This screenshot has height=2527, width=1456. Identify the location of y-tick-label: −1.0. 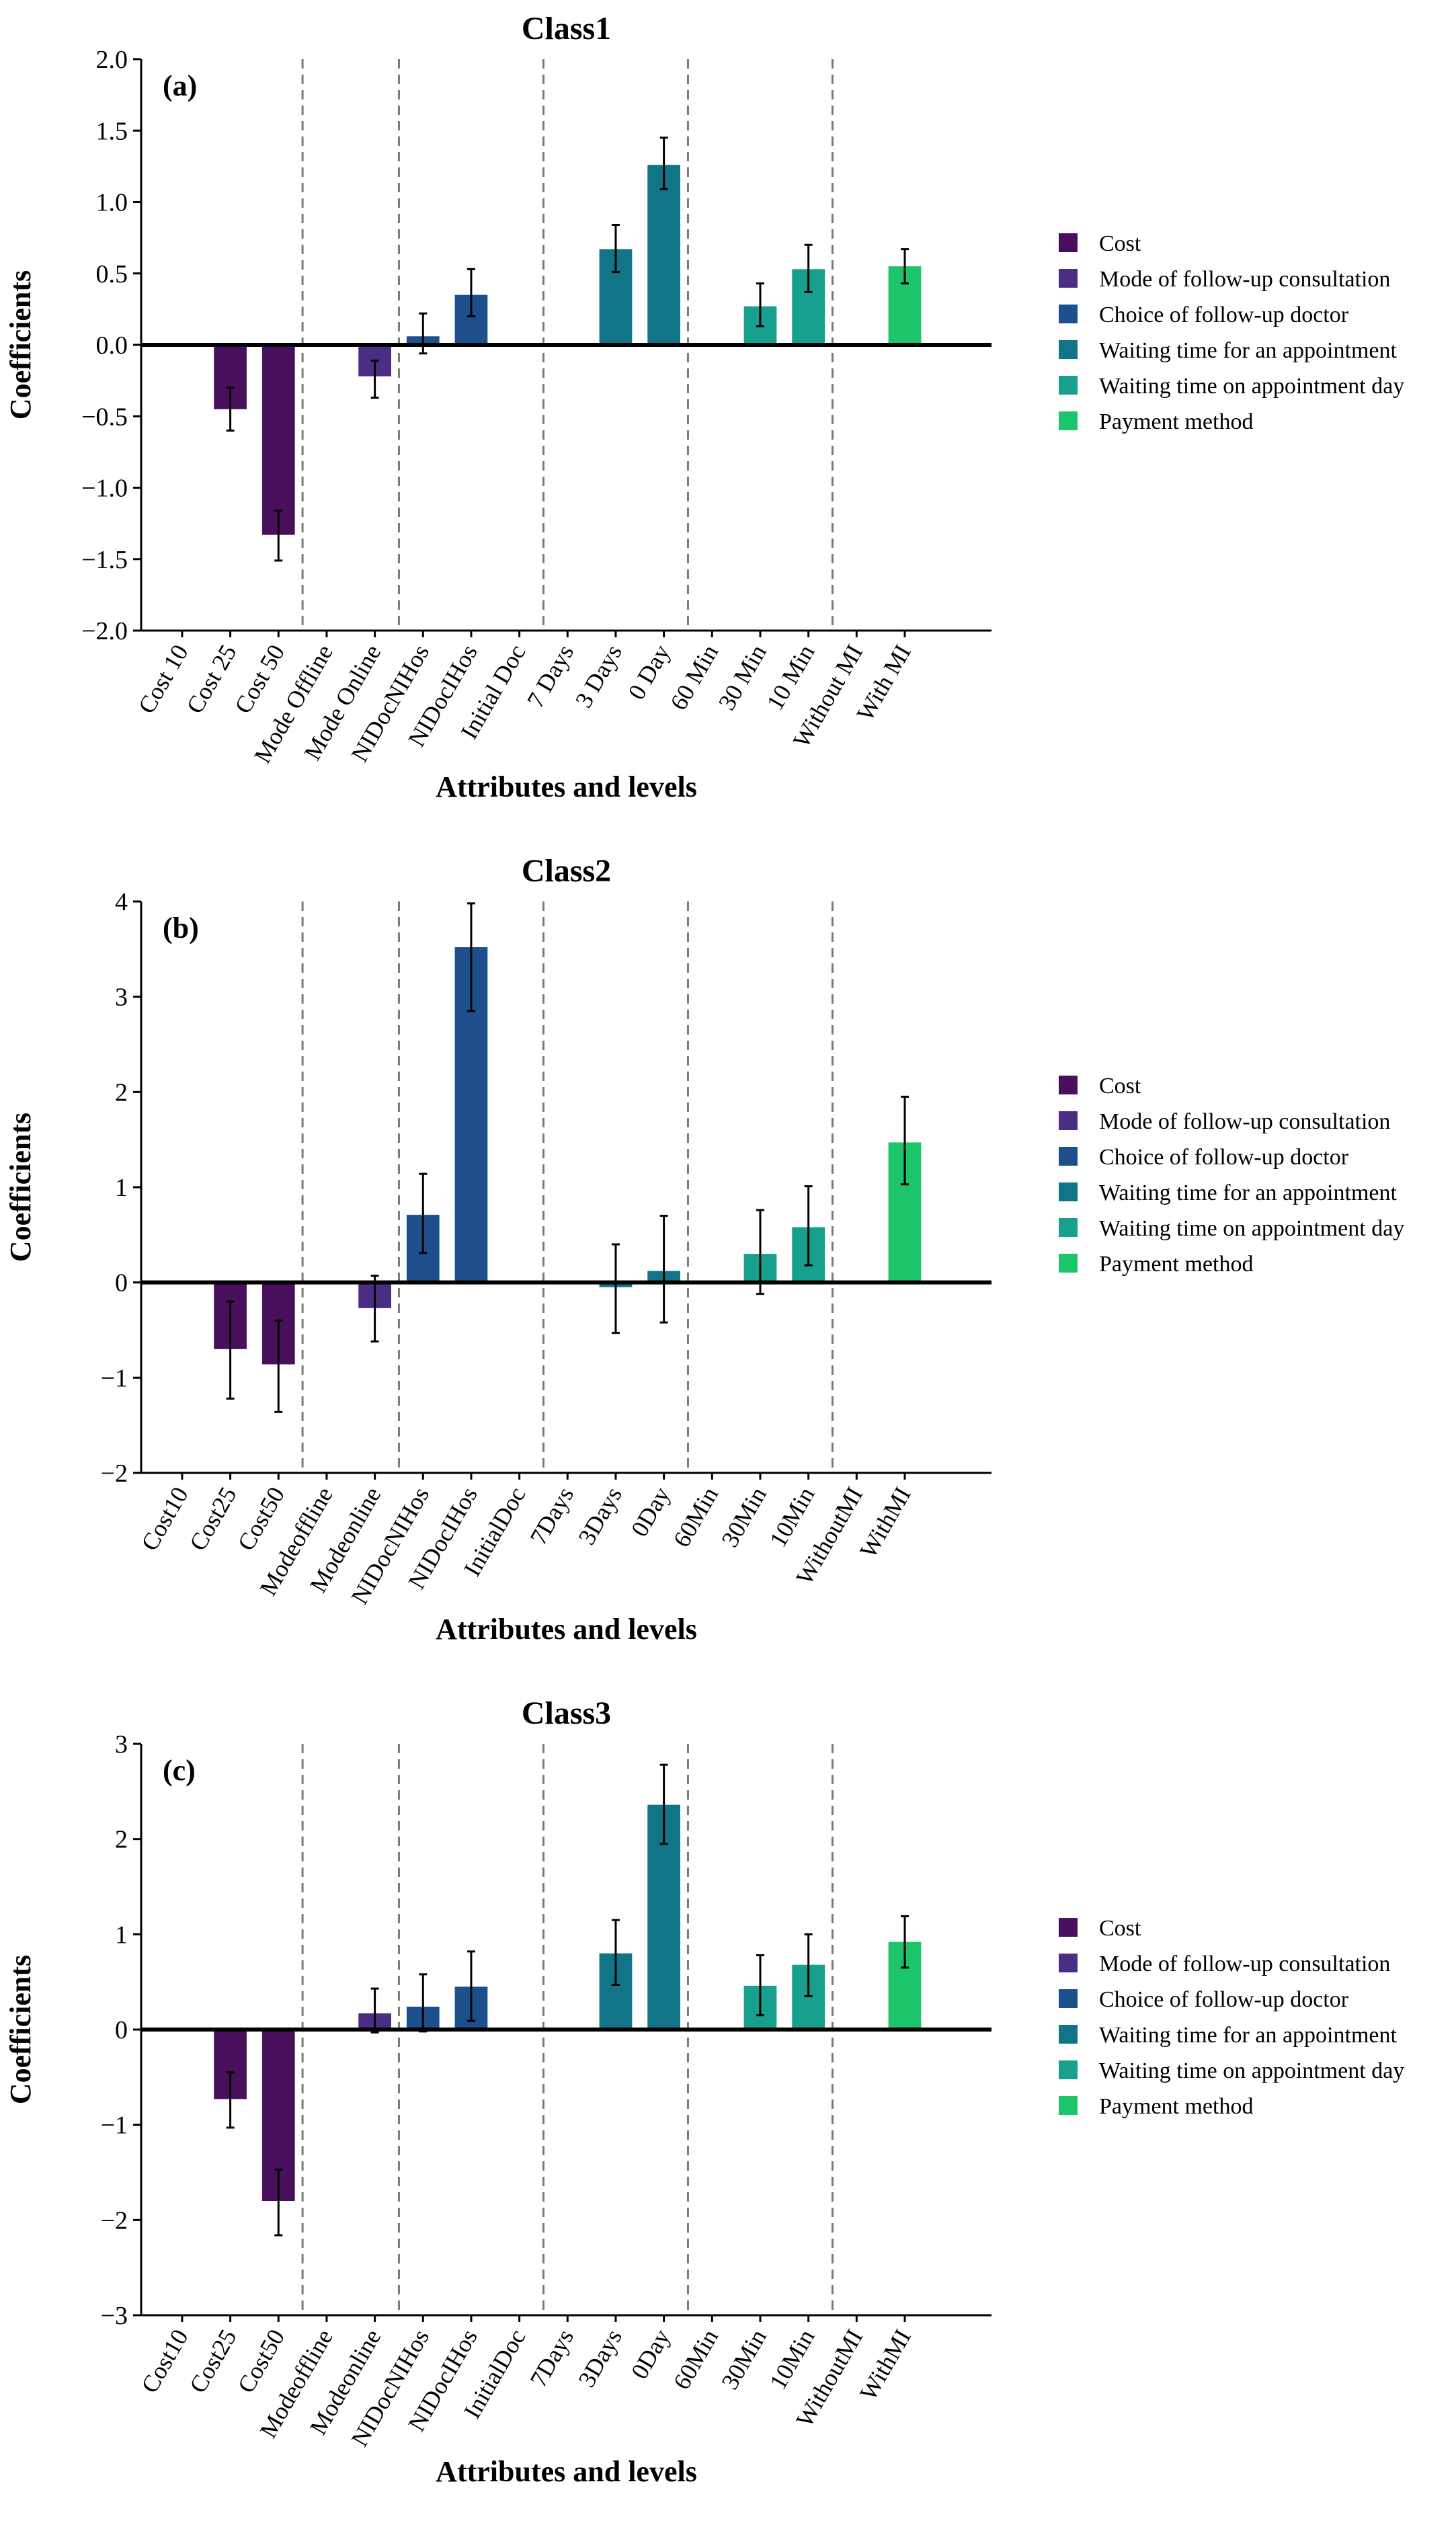
(105, 489).